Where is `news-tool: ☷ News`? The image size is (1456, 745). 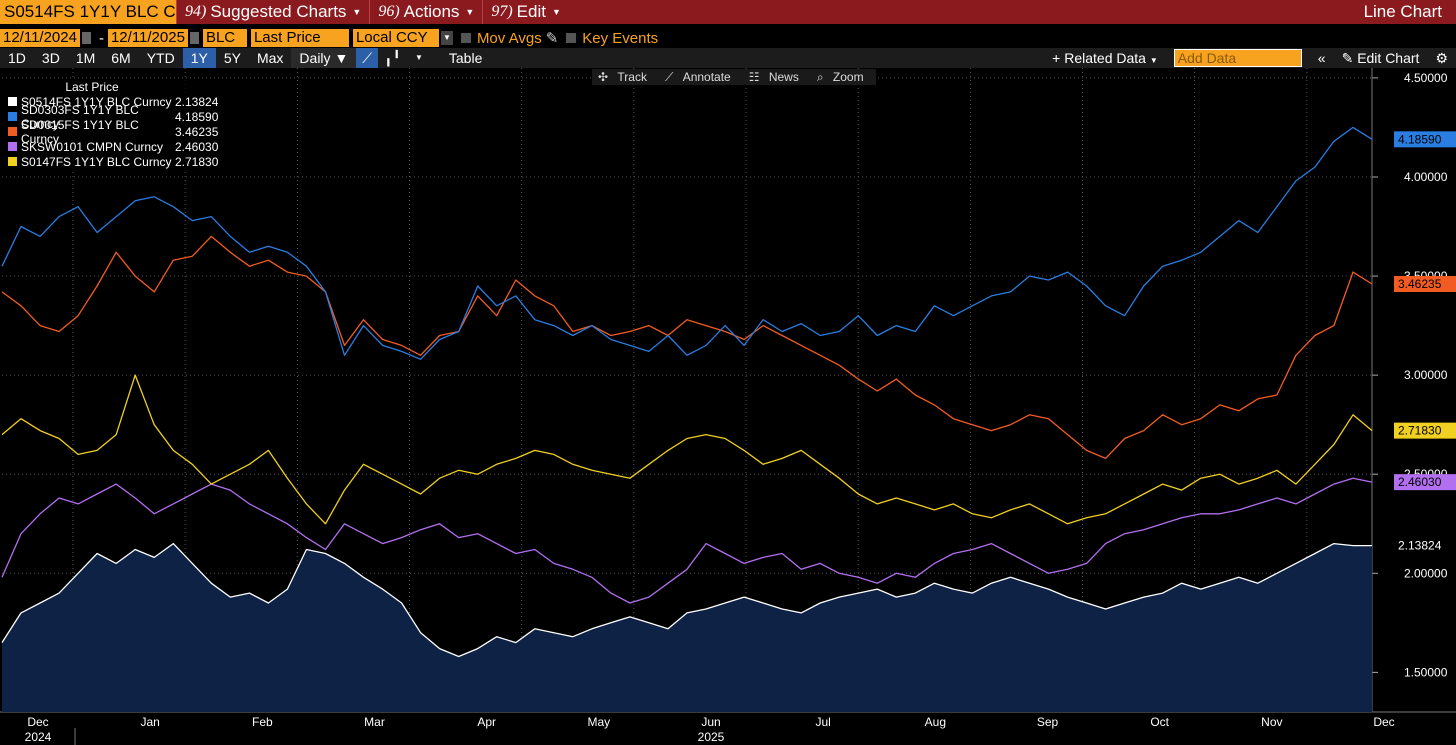
news-tool: ☷ News is located at coordinates (777, 77).